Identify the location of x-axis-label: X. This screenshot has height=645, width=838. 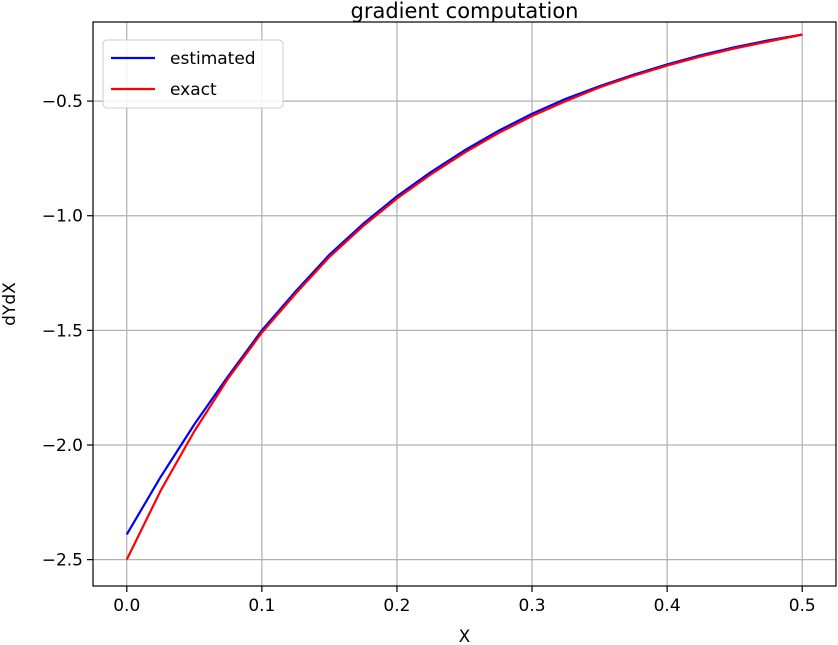
(465, 636).